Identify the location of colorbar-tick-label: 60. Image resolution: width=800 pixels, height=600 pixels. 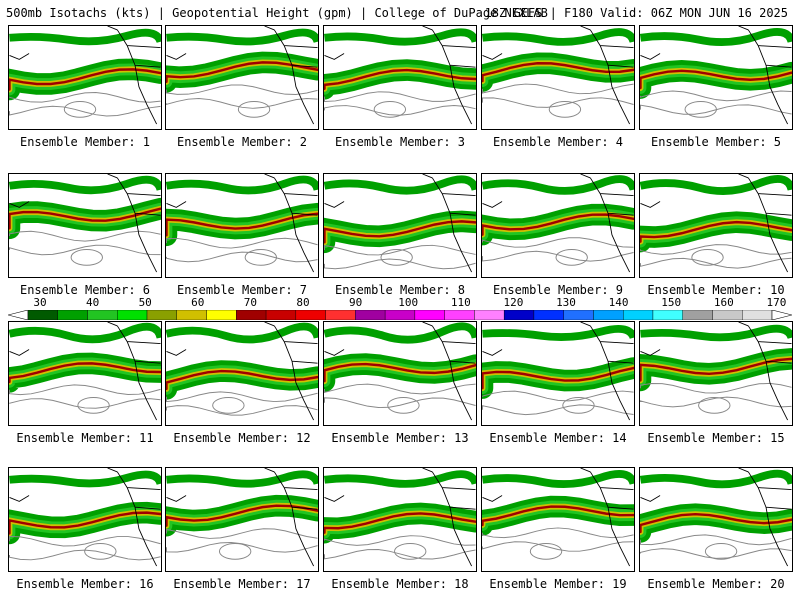
(198, 302).